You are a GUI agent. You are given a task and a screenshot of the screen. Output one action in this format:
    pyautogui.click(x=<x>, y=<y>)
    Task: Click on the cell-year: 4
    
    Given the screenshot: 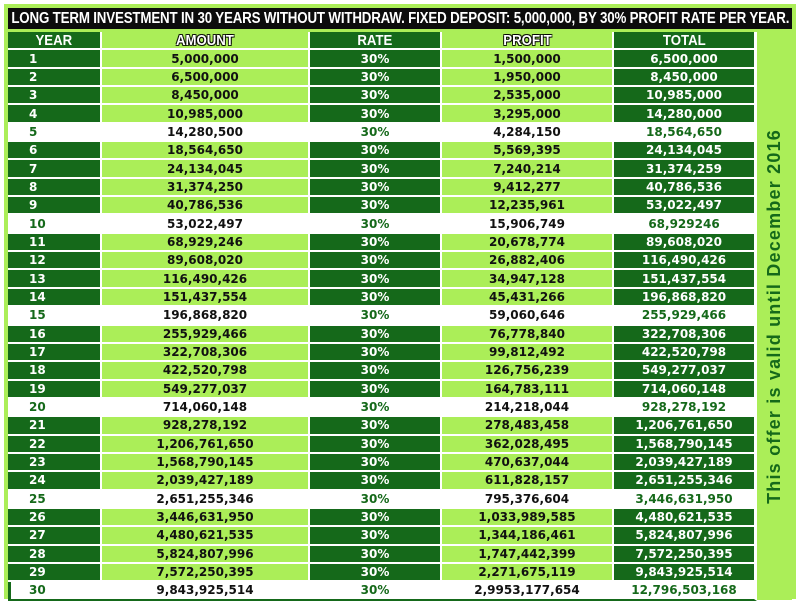 What is the action you would take?
    pyautogui.click(x=54, y=113)
    